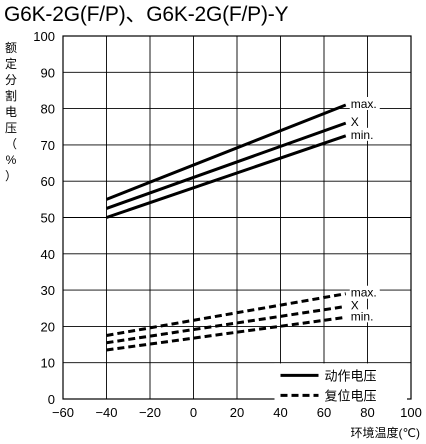 This screenshot has height=444, width=426. Describe the element at coordinates (10, 80) in the screenshot. I see `y-axis-label-char: 分` at that location.